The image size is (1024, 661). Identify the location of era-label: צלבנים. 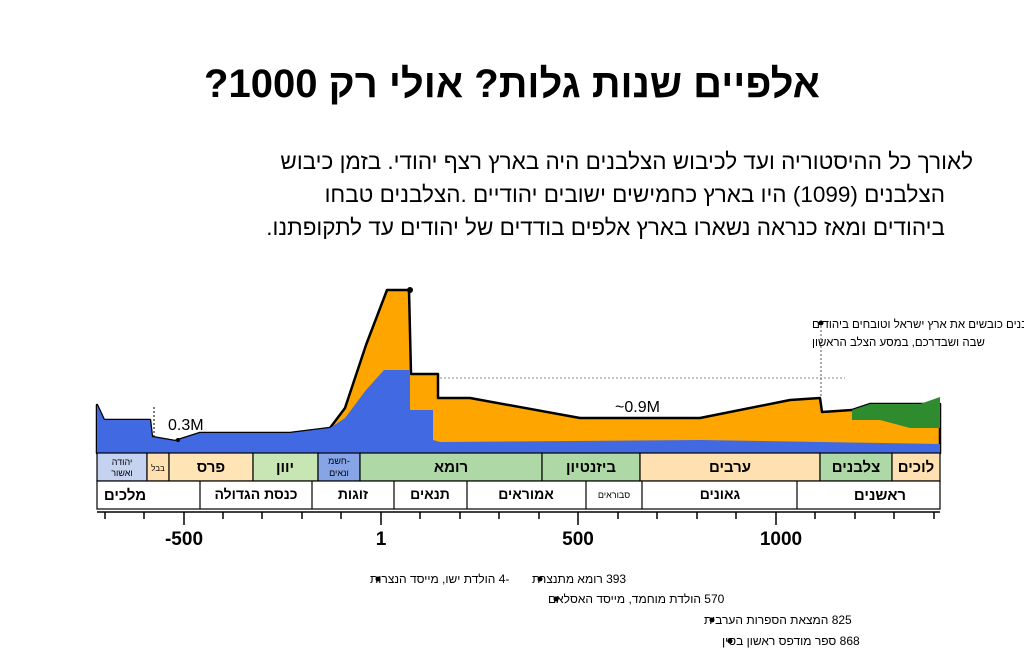
(856, 467).